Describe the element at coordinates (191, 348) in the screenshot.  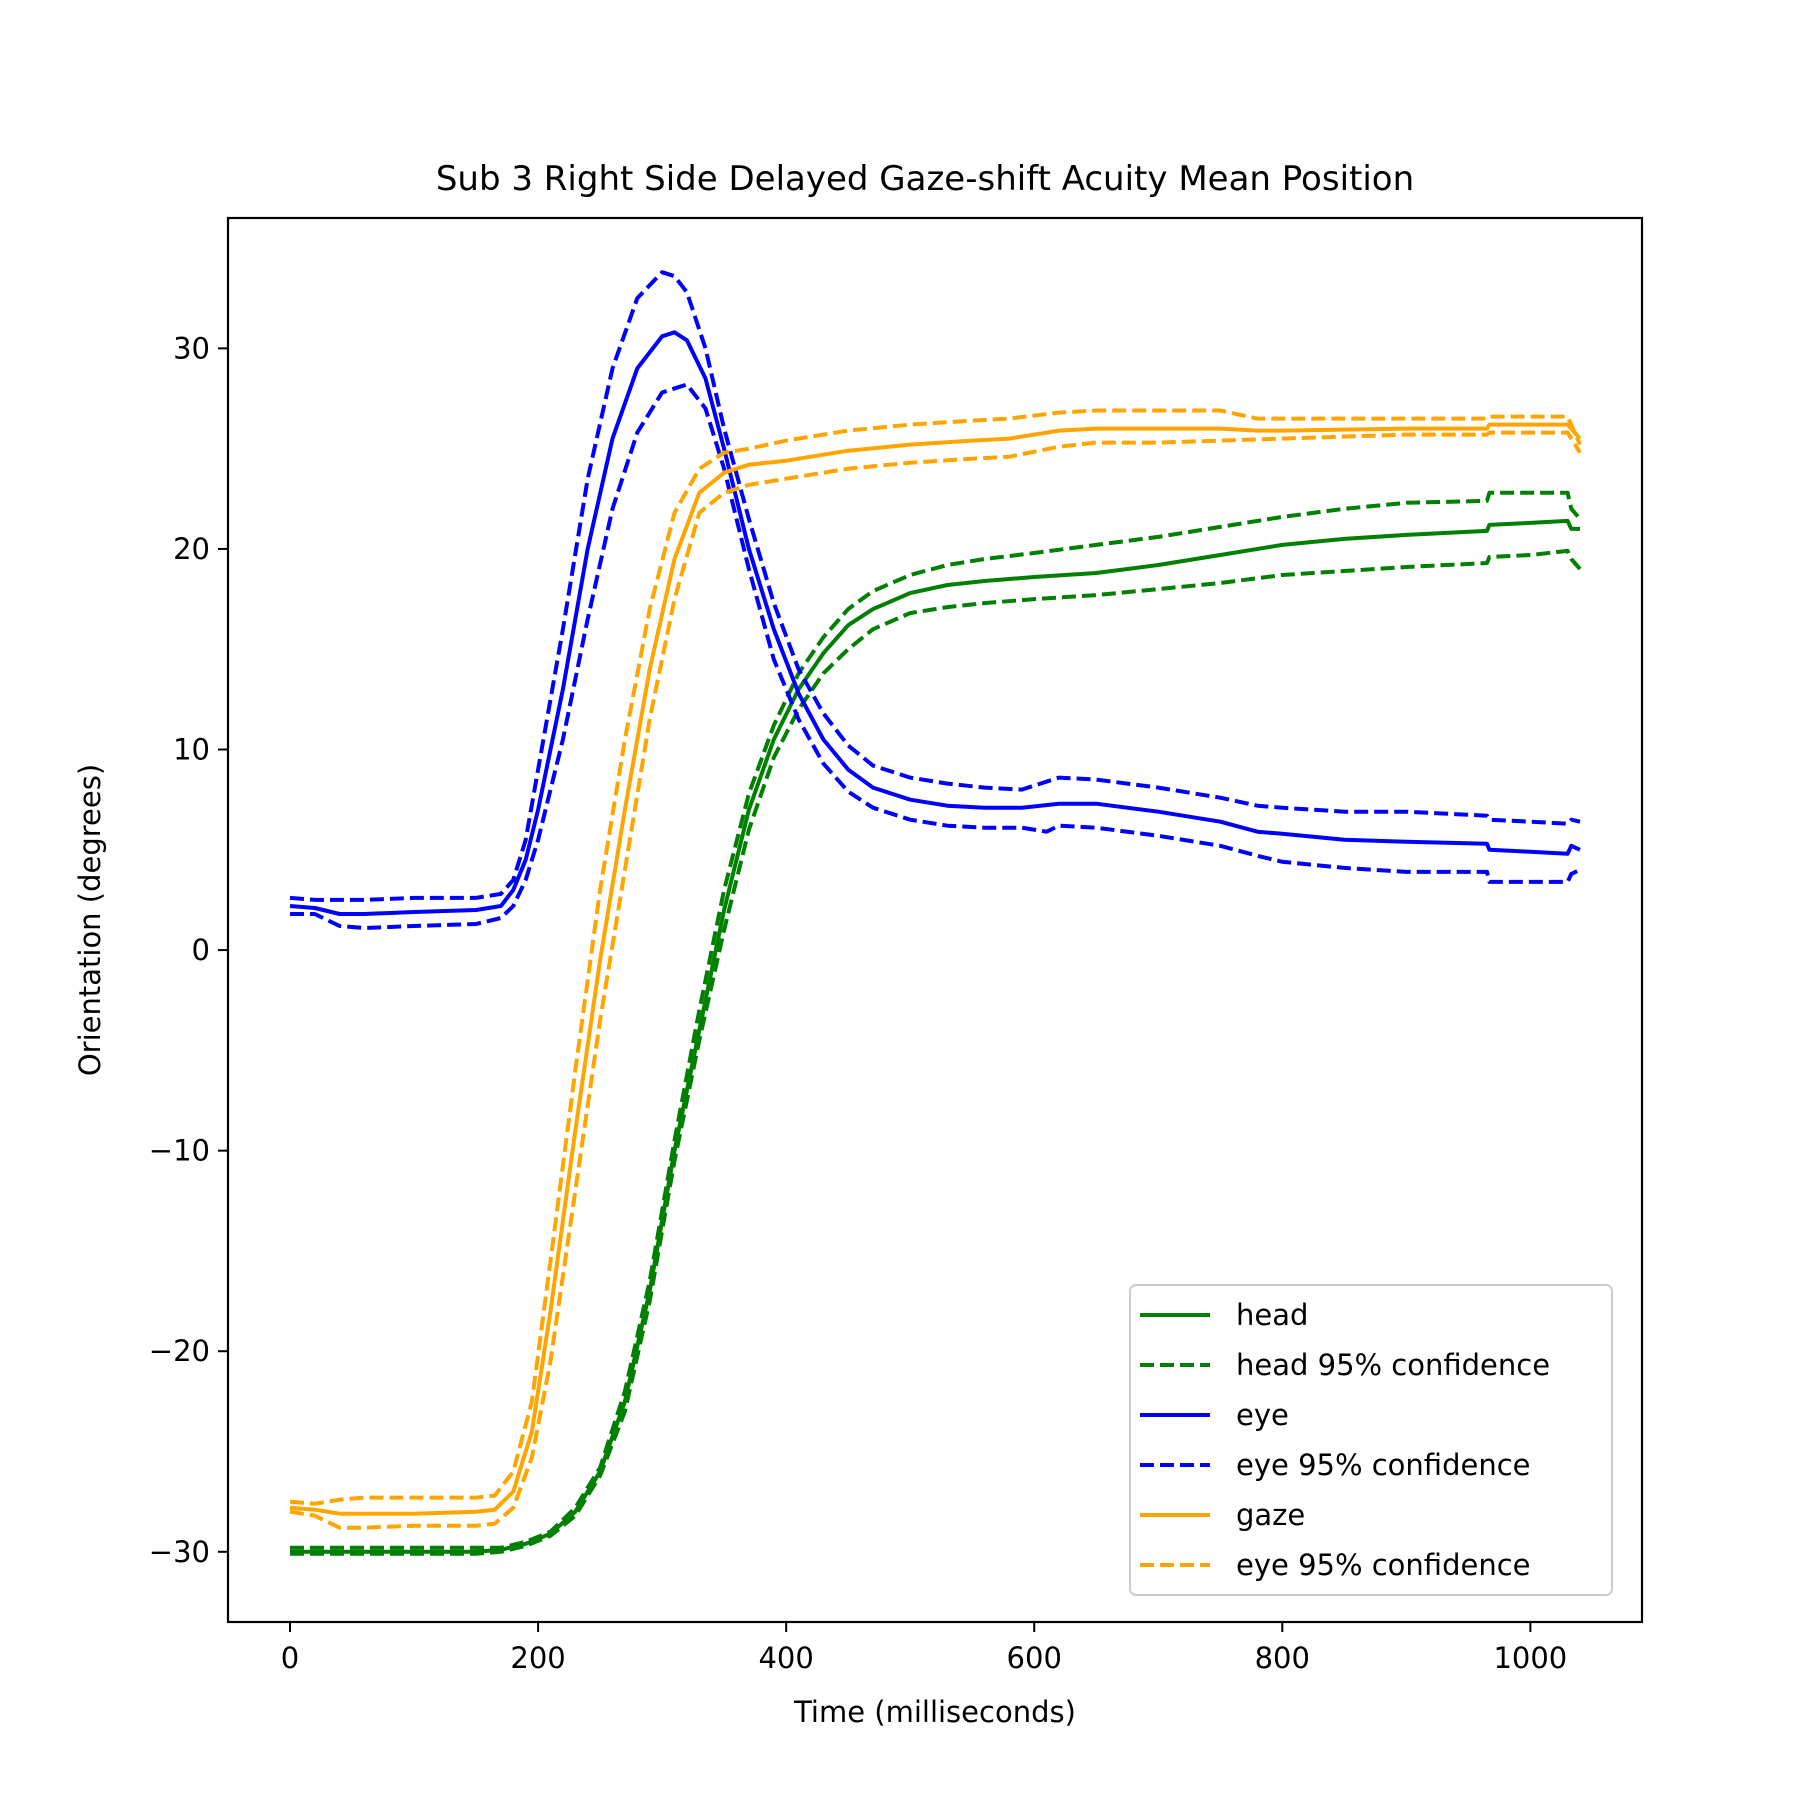
I see `y-tick-label: 30` at that location.